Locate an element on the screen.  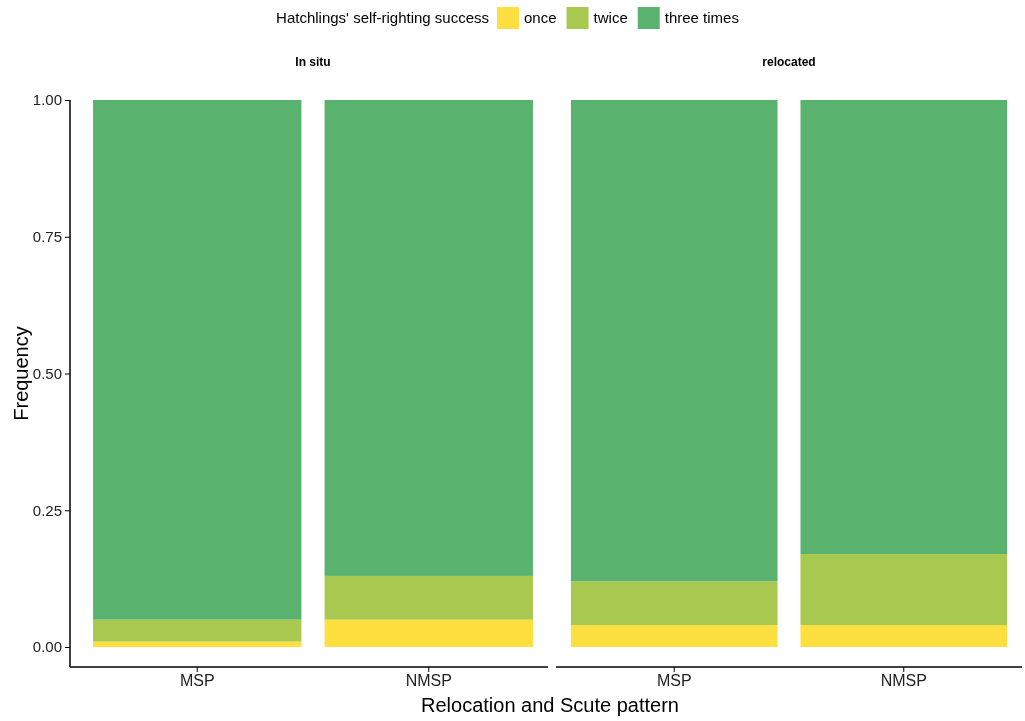
legend-label: three times is located at coordinates (701, 17).